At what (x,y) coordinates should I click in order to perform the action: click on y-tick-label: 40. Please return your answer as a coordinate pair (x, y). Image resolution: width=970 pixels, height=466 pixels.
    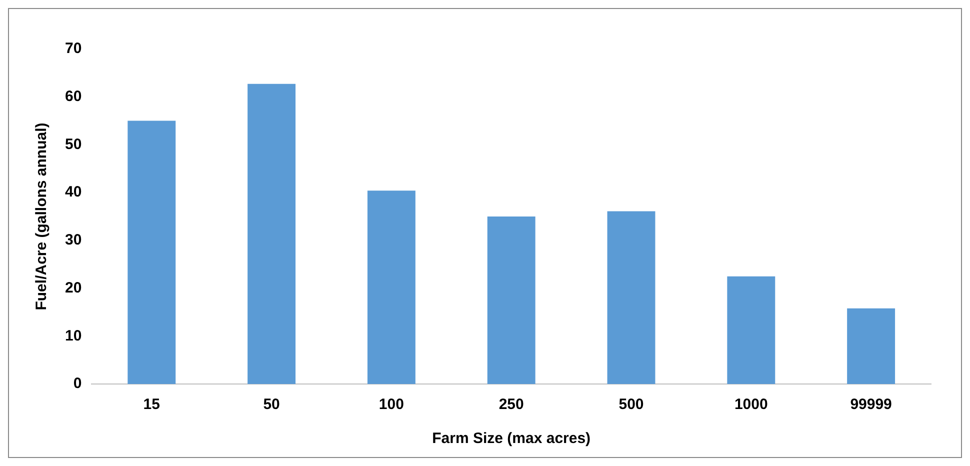
    Looking at the image, I should click on (73, 192).